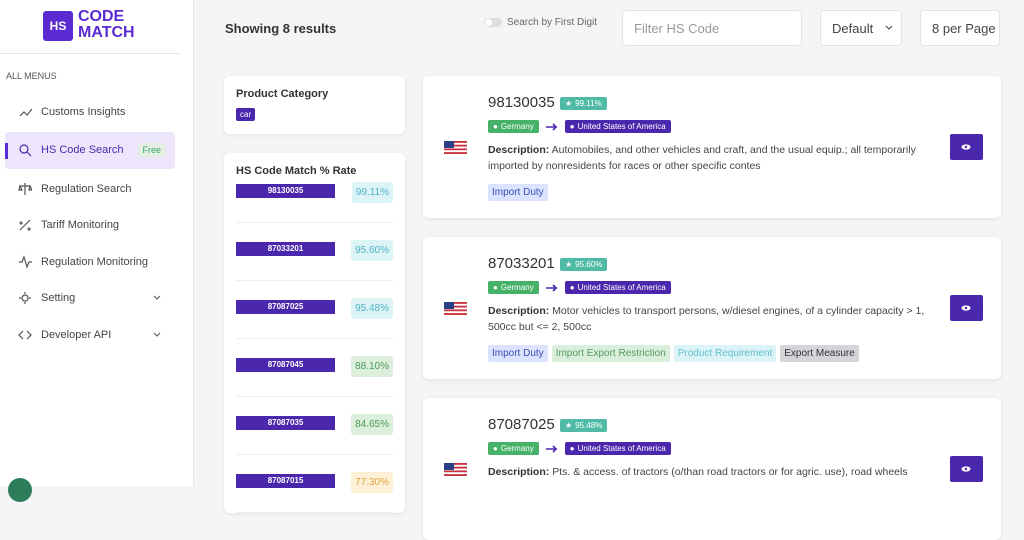 The width and height of the screenshot is (1024, 540). I want to click on menu-item: Regulation Search, so click(86, 189).